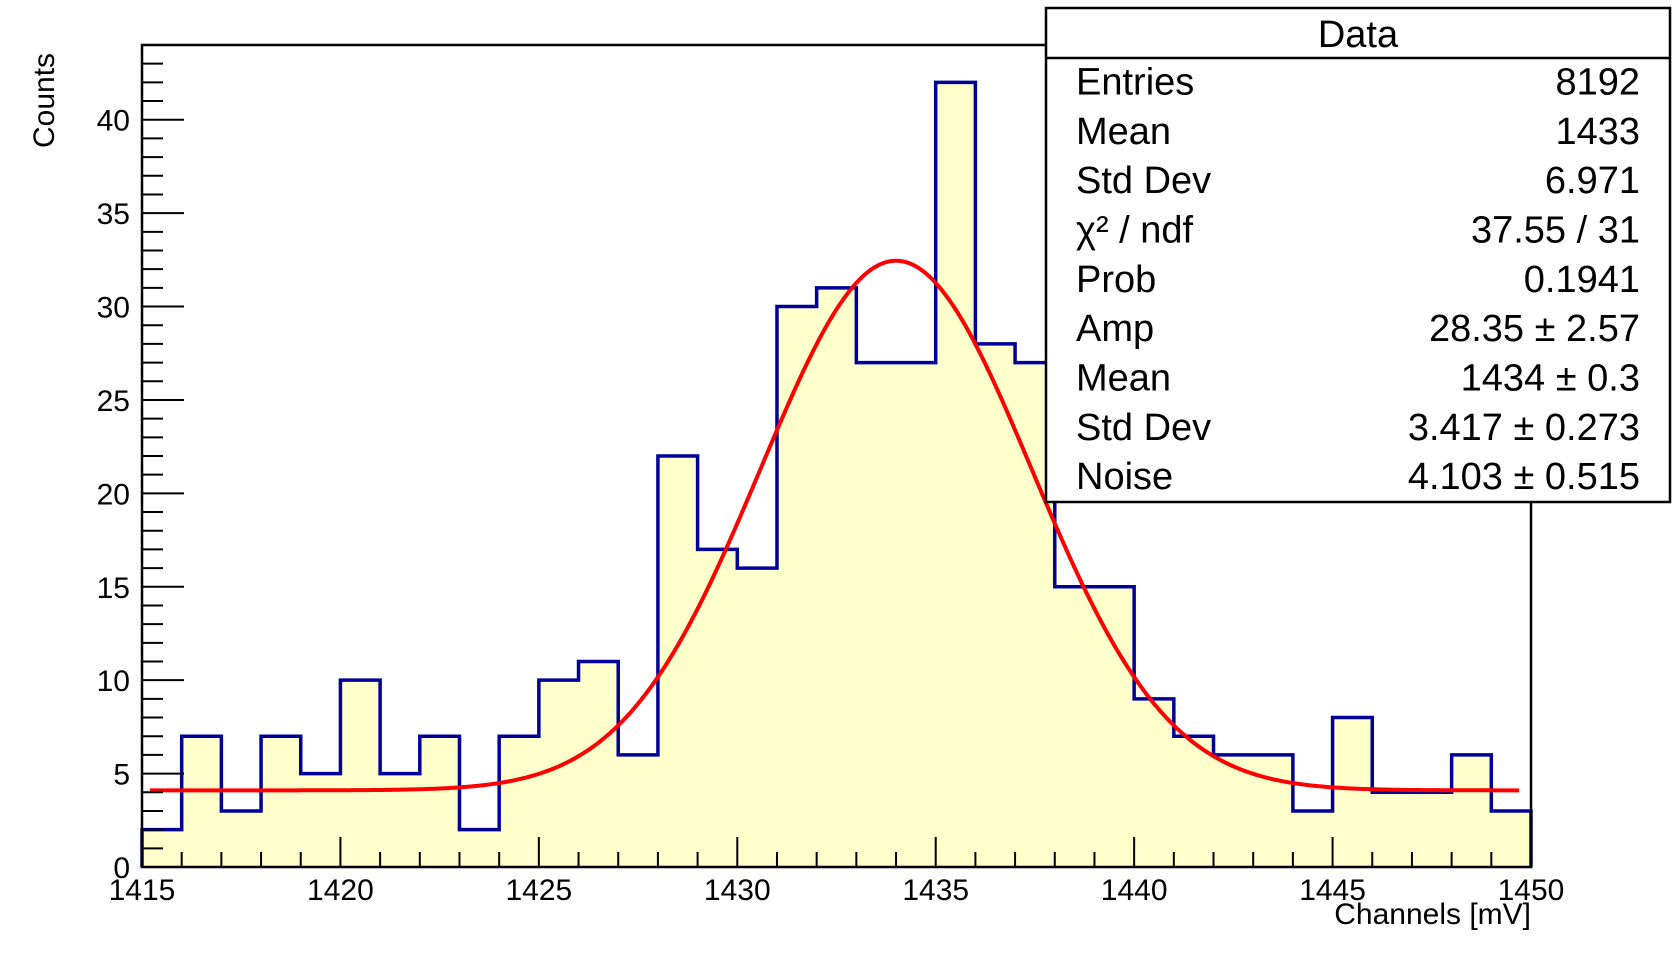 This screenshot has width=1672, height=960. What do you see at coordinates (1524, 477) in the screenshot?
I see `stats-row-value-8: 4.103 ± 0.515` at bounding box center [1524, 477].